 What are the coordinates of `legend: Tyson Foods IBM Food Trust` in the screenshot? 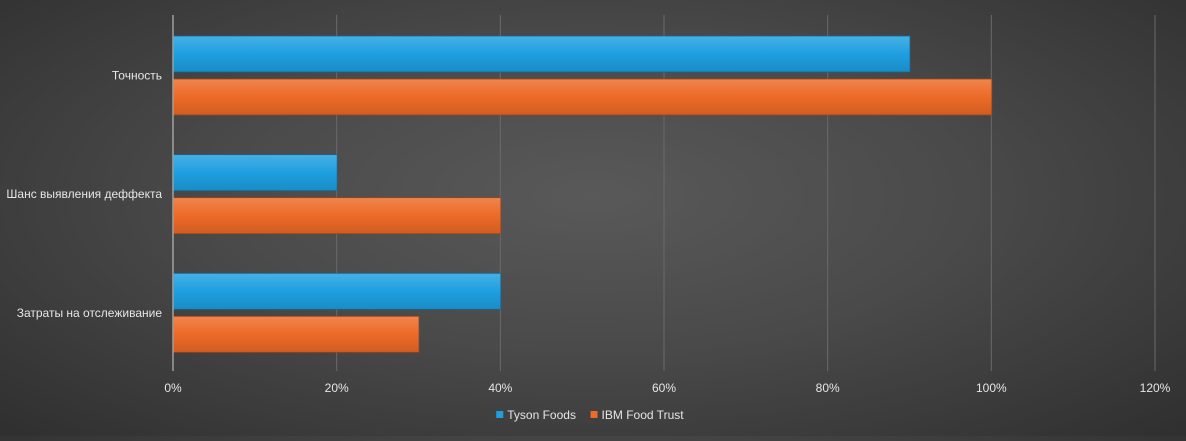 It's located at (590, 415).